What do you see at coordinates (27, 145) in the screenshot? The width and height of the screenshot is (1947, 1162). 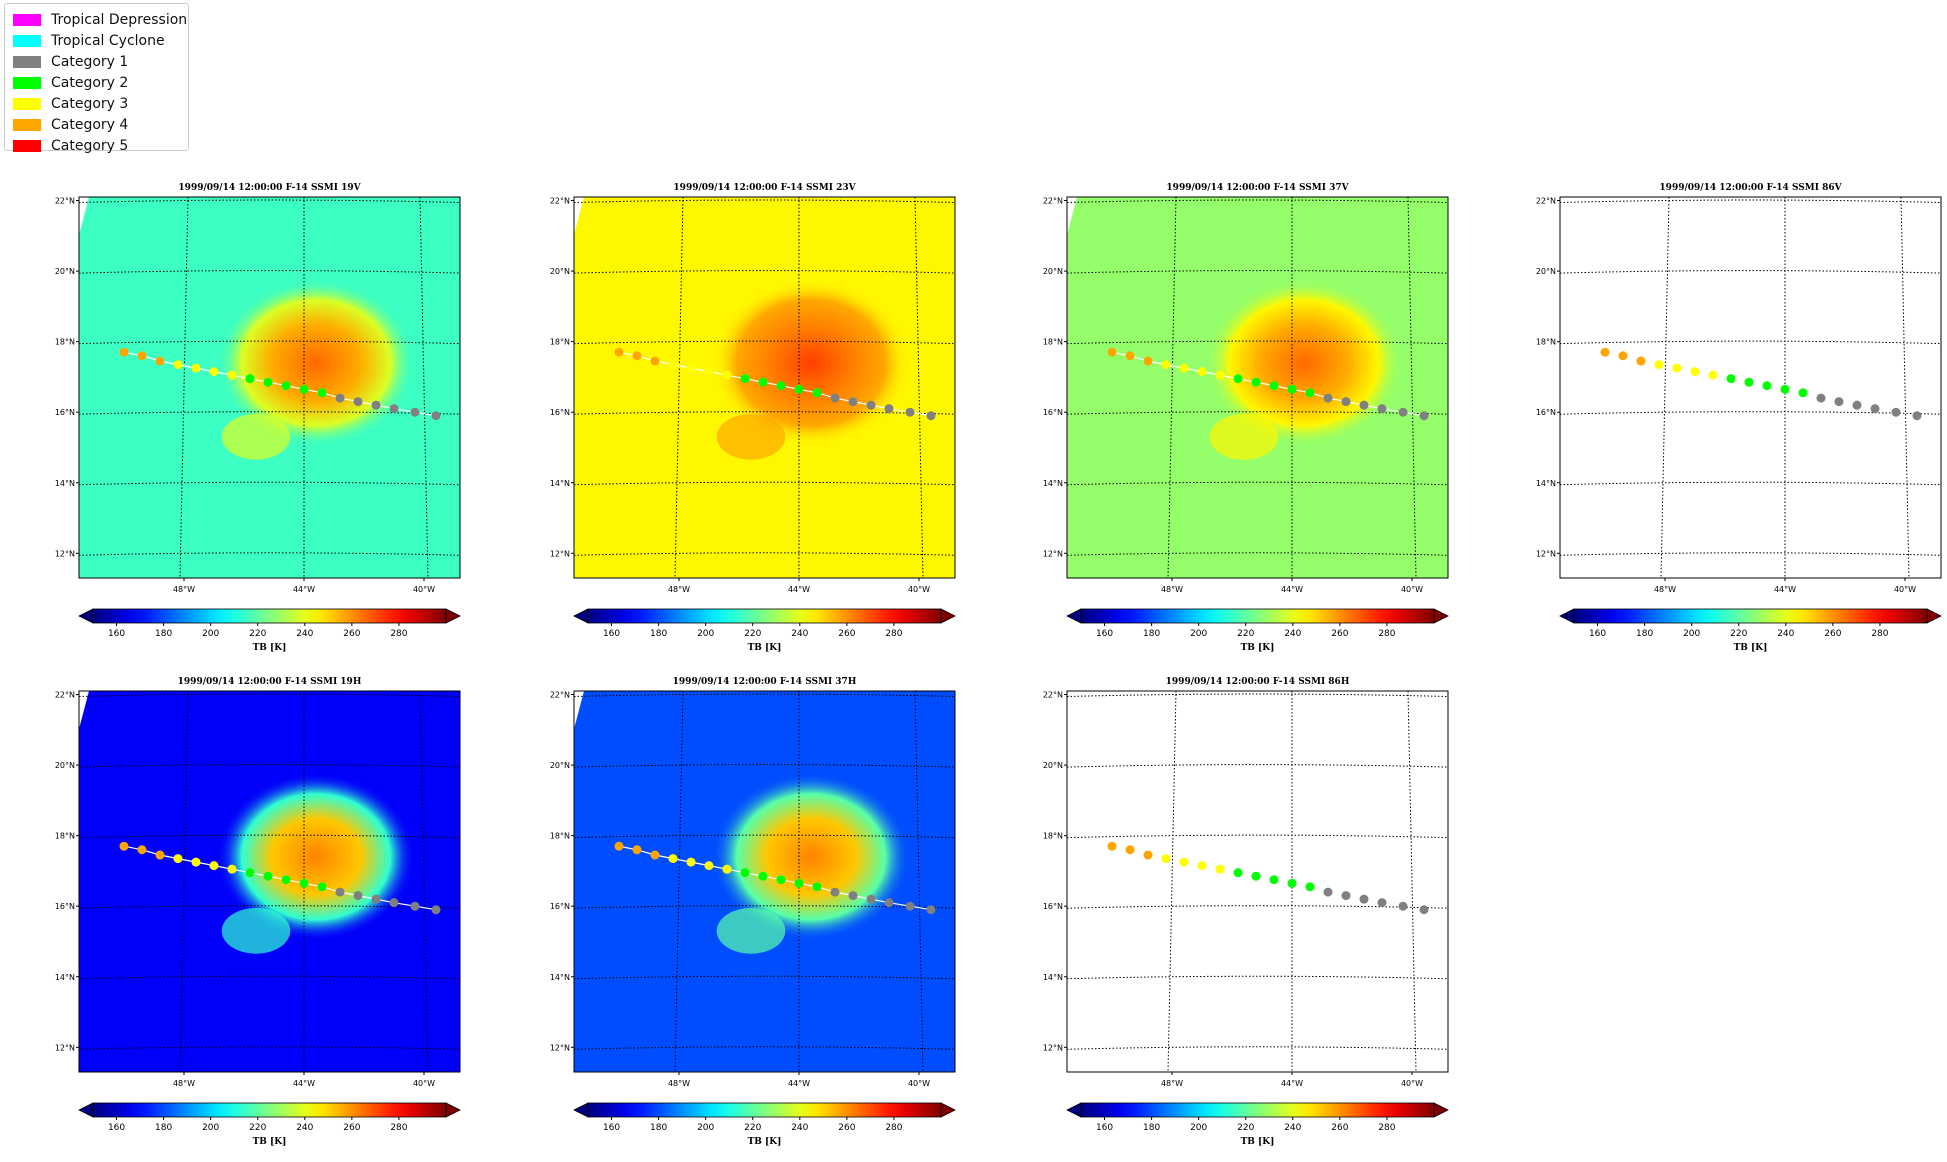 I see `legend-swatch` at bounding box center [27, 145].